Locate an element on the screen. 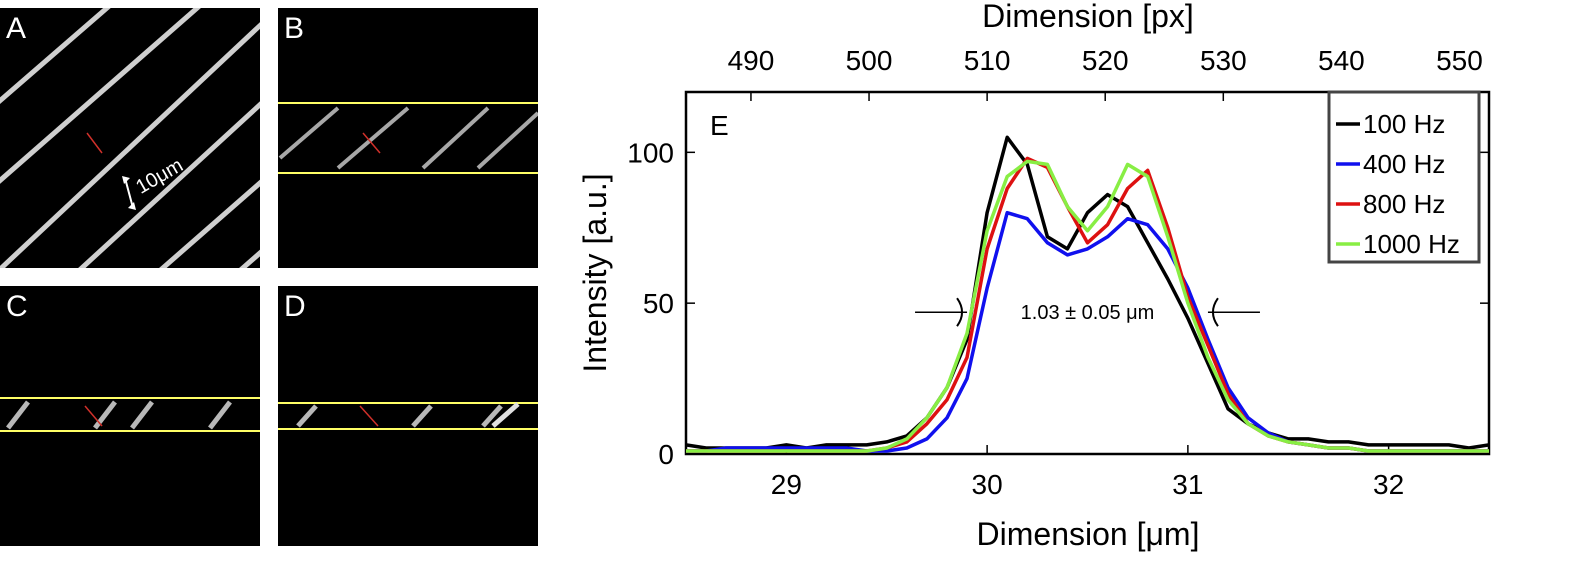 The width and height of the screenshot is (1591, 566). x-axis-label: Dimension [μm] is located at coordinates (1088, 534).